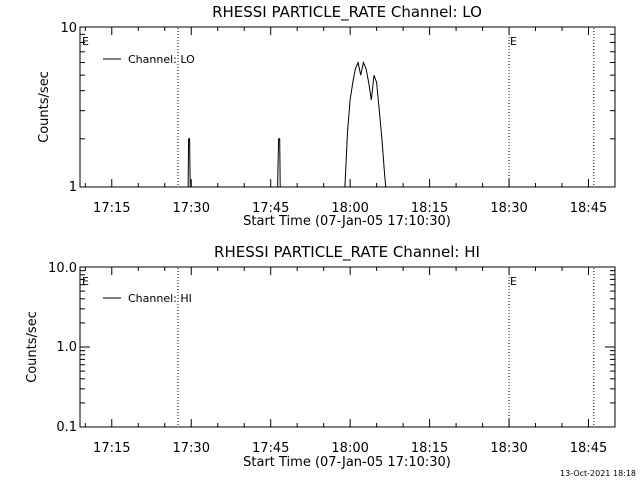  I want to click on panel-lo-xtick-label: 17:45, so click(270, 208).